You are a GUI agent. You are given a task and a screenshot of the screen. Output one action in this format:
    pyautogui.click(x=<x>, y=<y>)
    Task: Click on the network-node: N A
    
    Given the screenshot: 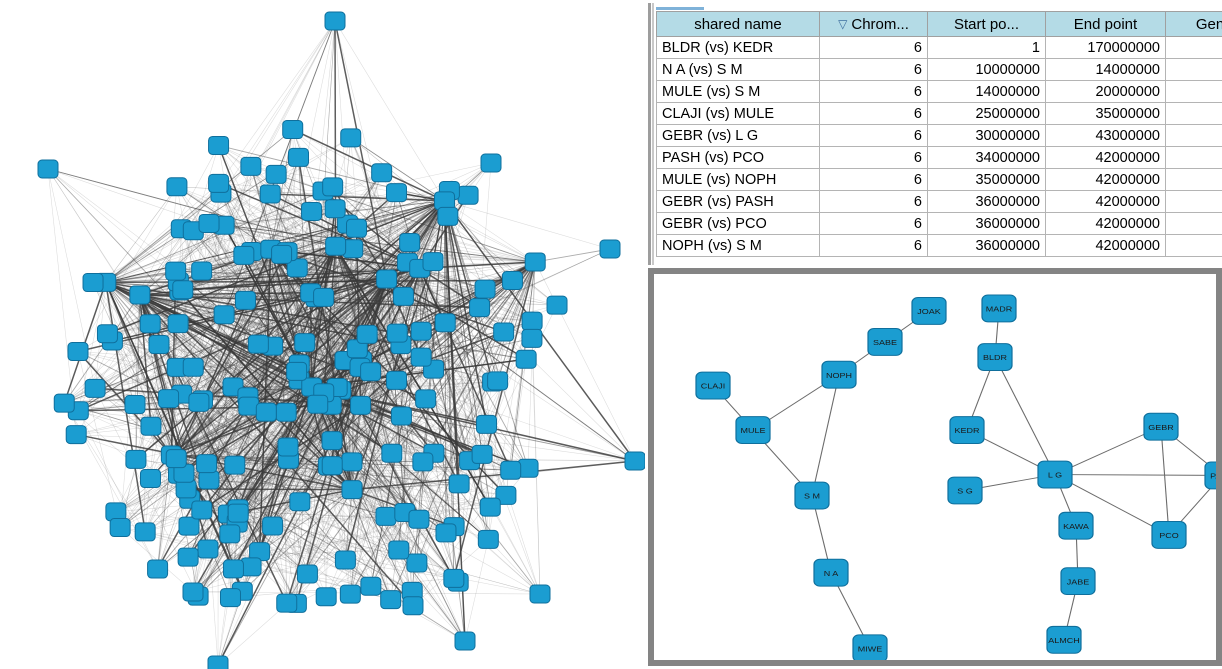 What is the action you would take?
    pyautogui.click(x=831, y=572)
    